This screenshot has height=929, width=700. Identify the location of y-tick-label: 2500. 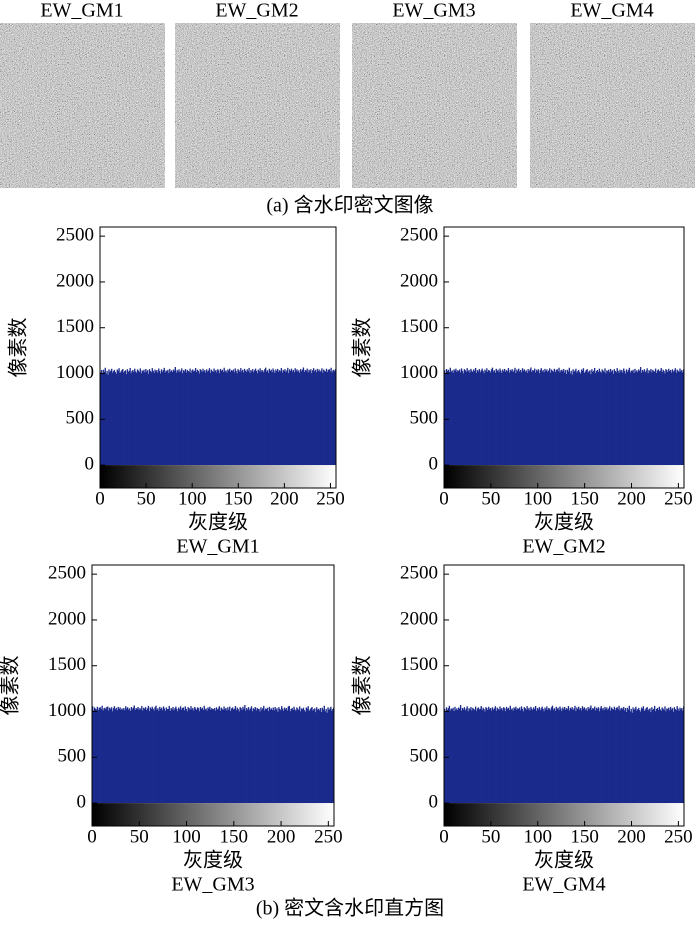
(67, 573).